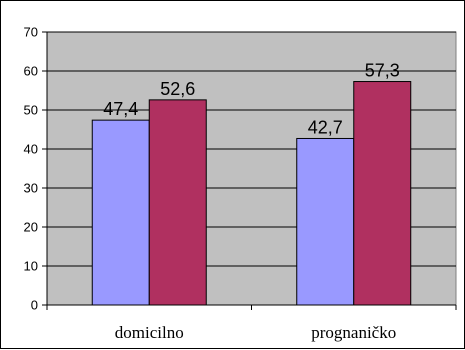 The width and height of the screenshot is (465, 350). I want to click on category-label: domicilno, so click(149, 332).